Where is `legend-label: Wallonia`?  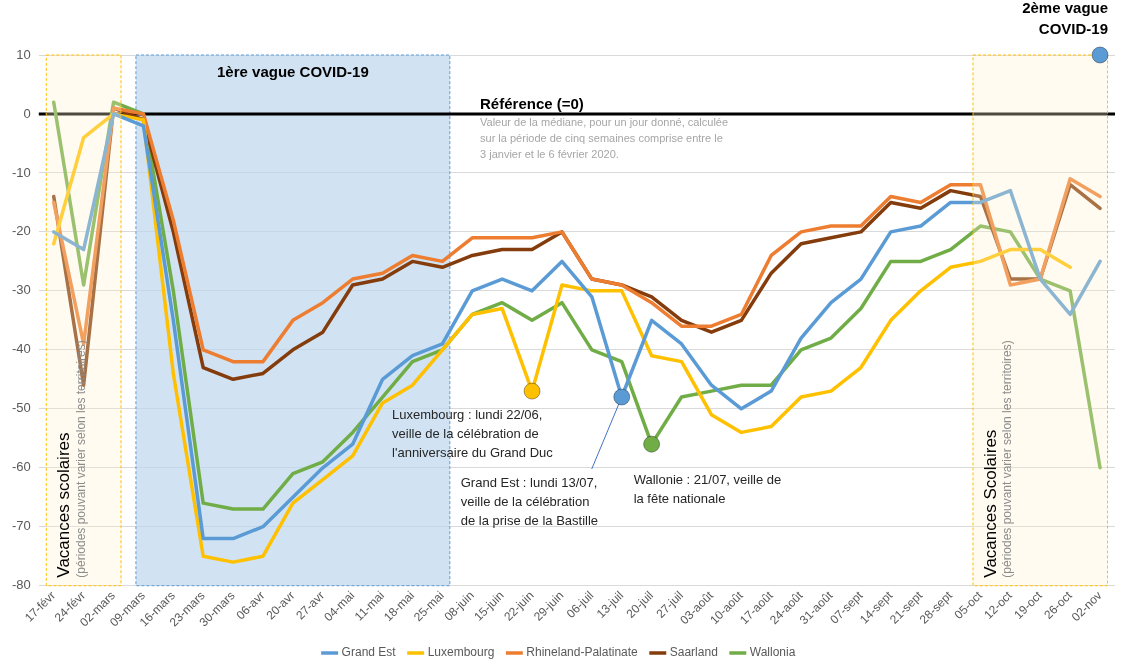 legend-label: Wallonia is located at coordinates (772, 652).